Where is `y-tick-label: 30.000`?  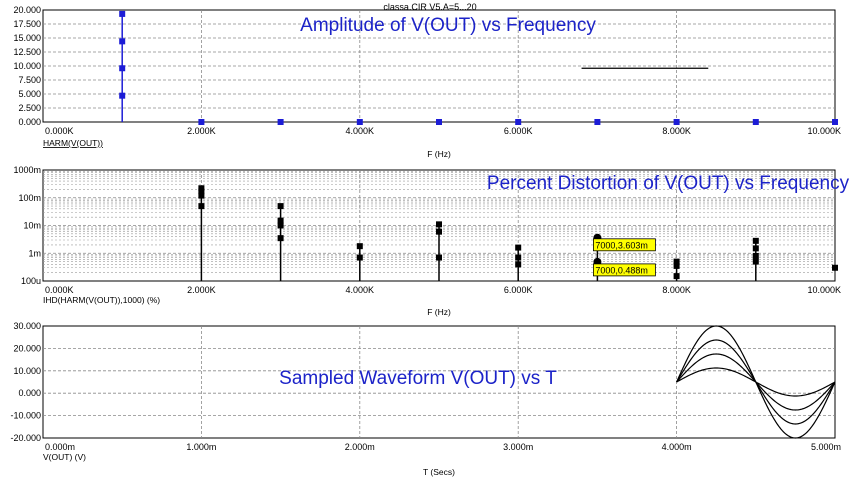
y-tick-label: 30.000 is located at coordinates (27, 326).